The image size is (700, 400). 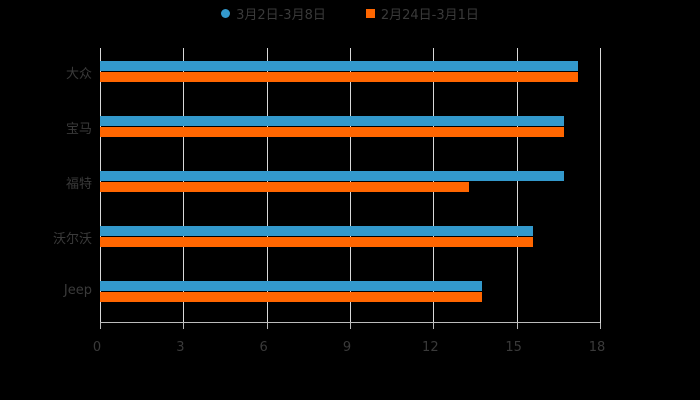 I want to click on legend-label: 2月24日-3月1日, so click(x=429, y=15).